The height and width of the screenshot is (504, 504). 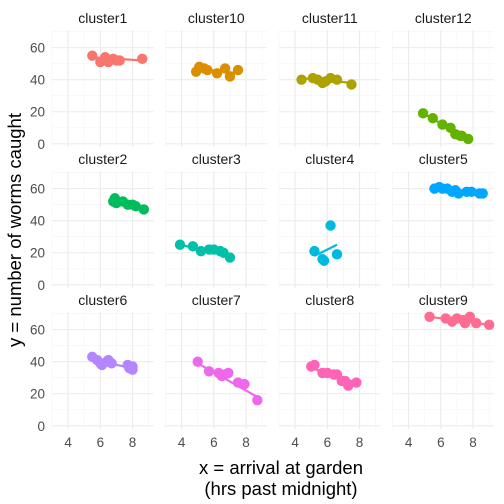 I want to click on facet-label: cluster6, so click(x=102, y=300).